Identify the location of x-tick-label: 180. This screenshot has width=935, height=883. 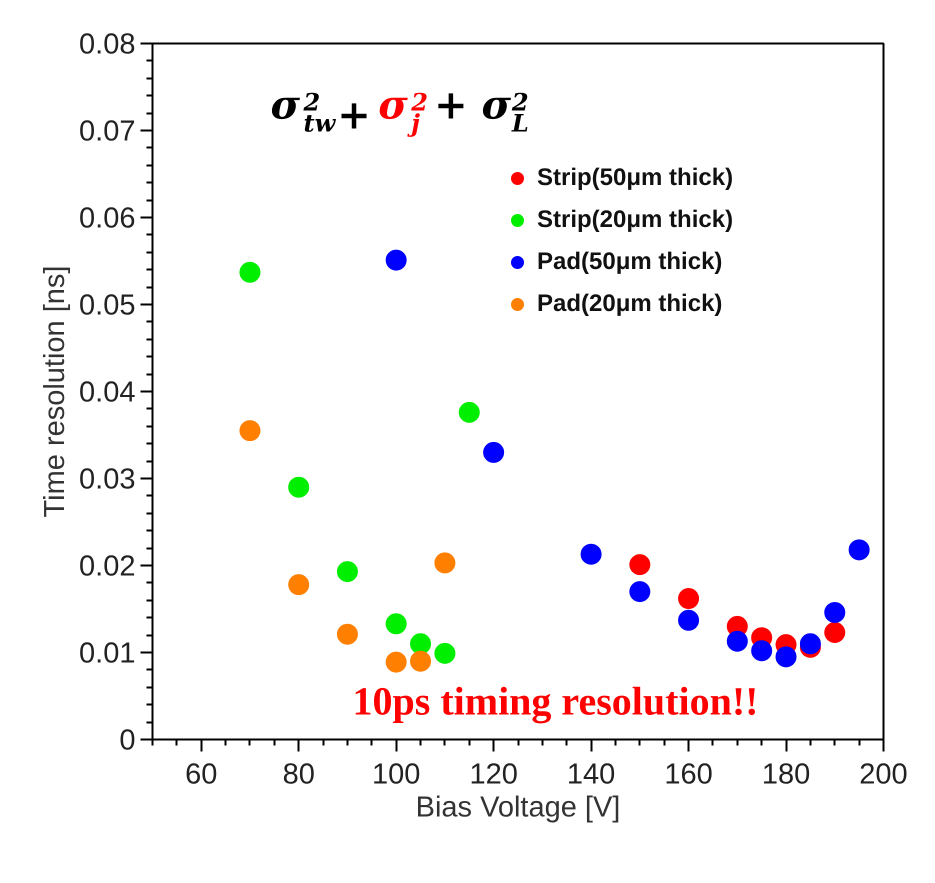
(786, 774).